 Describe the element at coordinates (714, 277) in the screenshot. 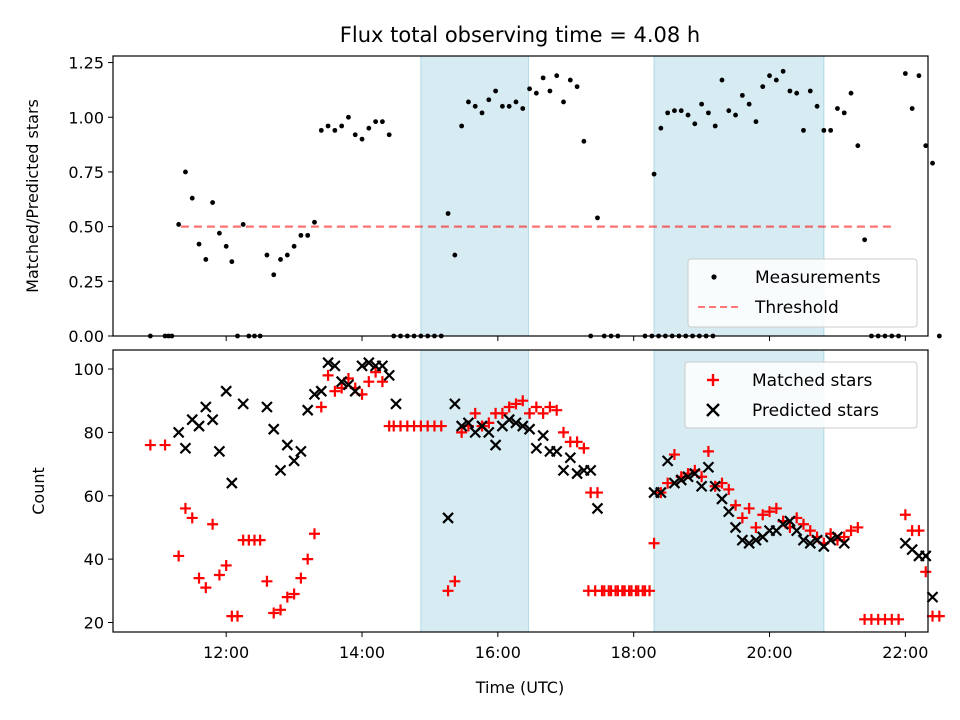

I see `legend-measurements-marker` at that location.